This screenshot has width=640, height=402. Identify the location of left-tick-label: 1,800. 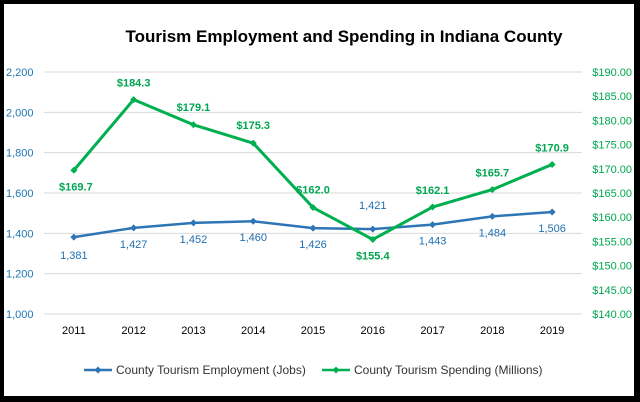
(20, 154).